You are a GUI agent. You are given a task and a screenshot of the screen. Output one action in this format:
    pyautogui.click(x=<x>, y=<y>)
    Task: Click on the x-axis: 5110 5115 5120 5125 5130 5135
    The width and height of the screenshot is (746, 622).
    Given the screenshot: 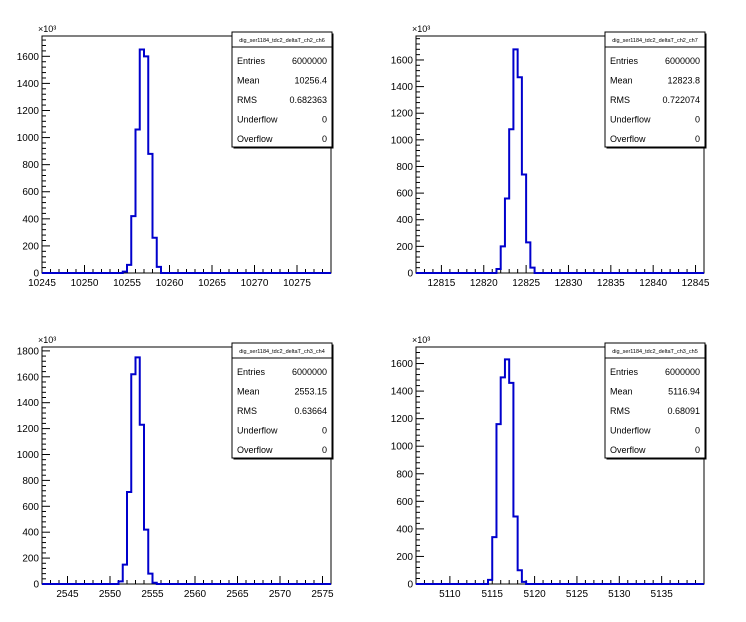 What is the action you would take?
    pyautogui.click(x=556, y=588)
    